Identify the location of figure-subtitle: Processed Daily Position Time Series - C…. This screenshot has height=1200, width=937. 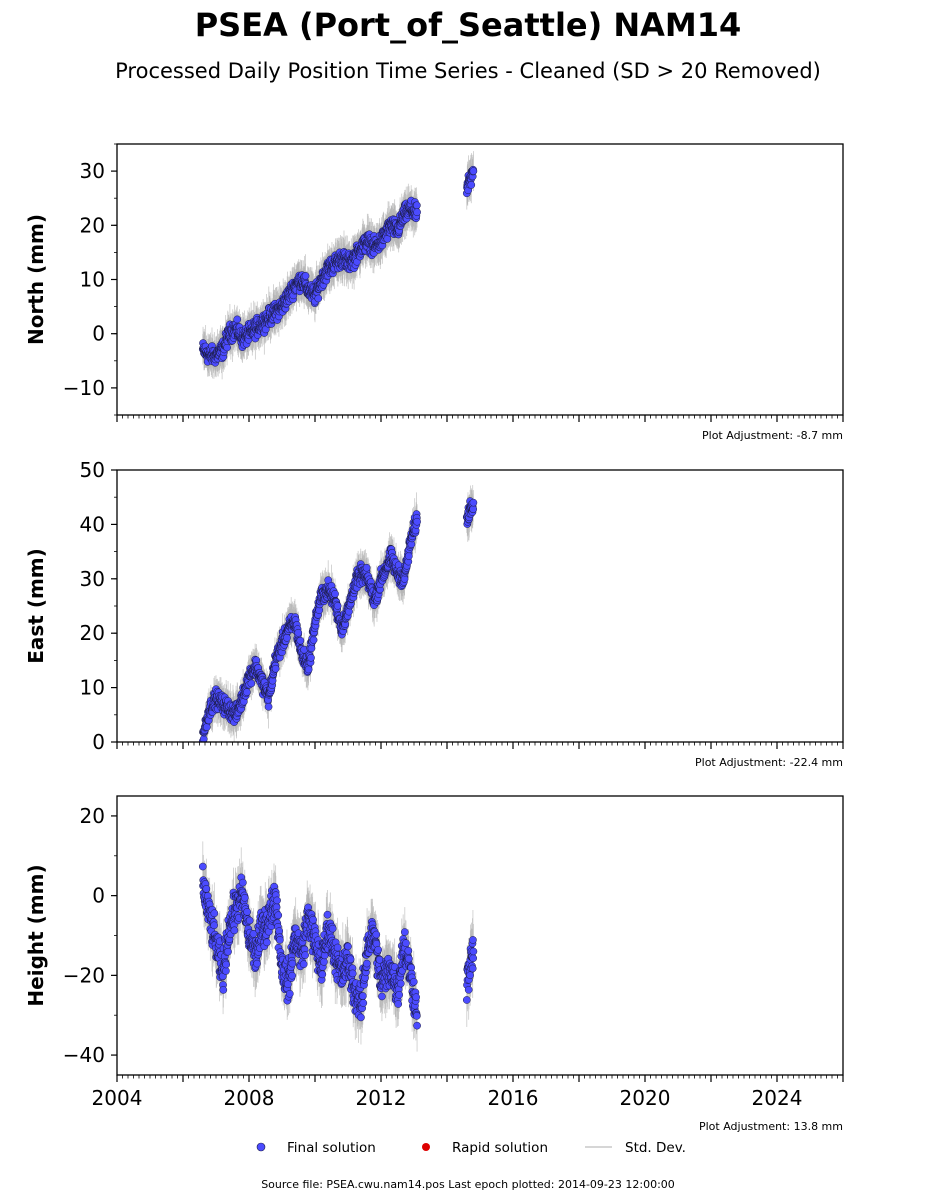
(468, 71).